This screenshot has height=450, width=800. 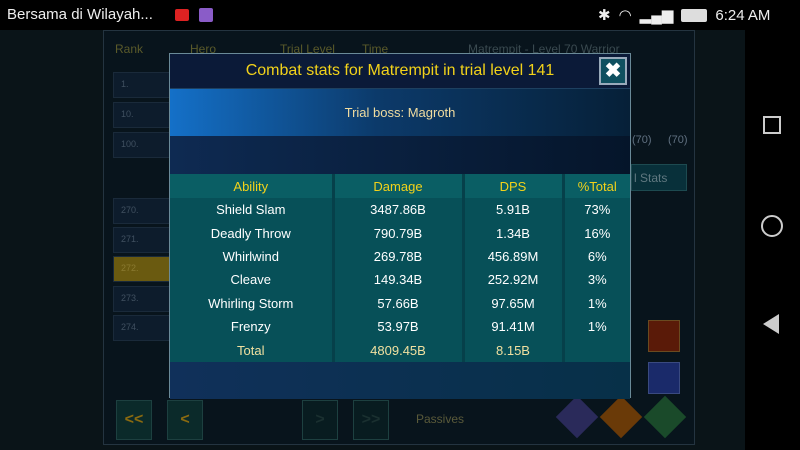 I want to click on ability-cell: Frenzy, so click(x=250, y=327).